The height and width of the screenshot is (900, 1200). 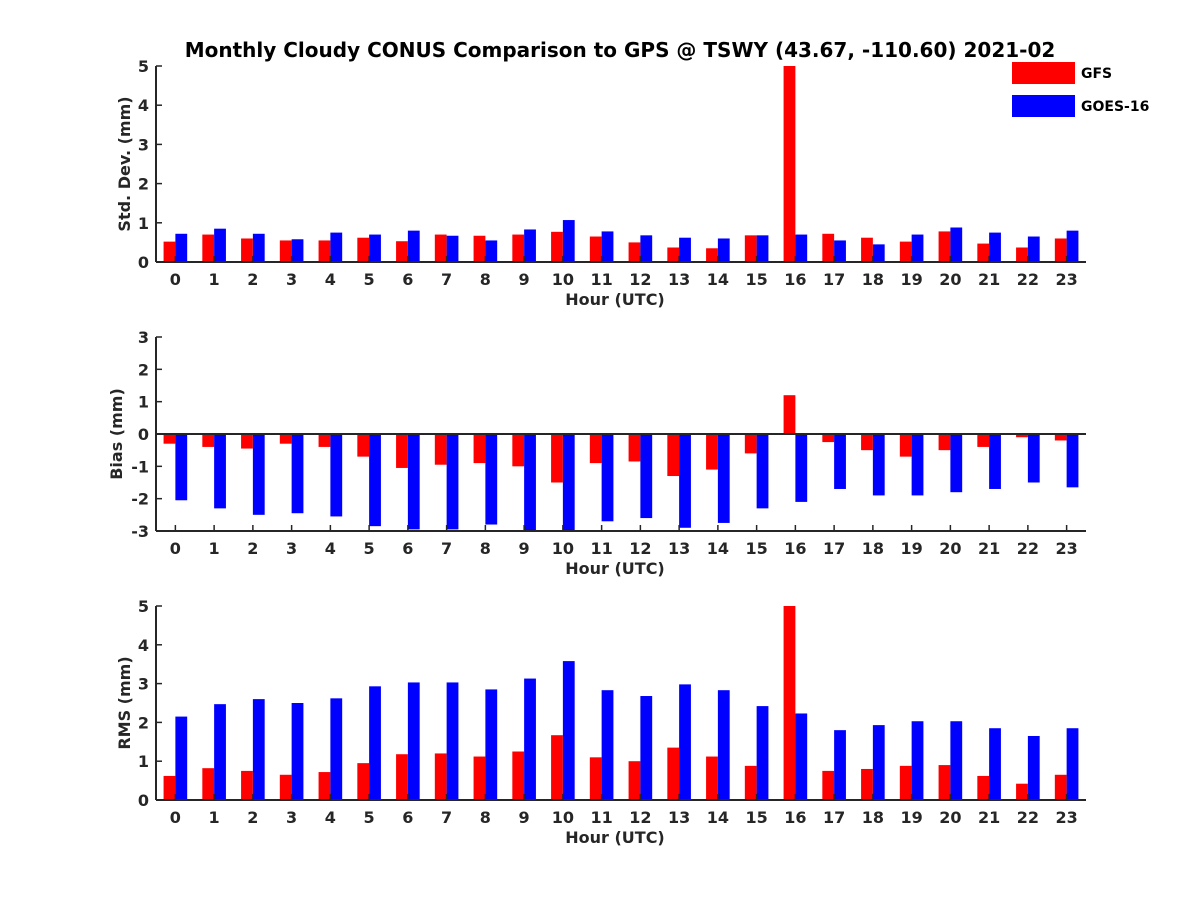 I want to click on x-tick-label-stddev-5: 5, so click(x=369, y=279).